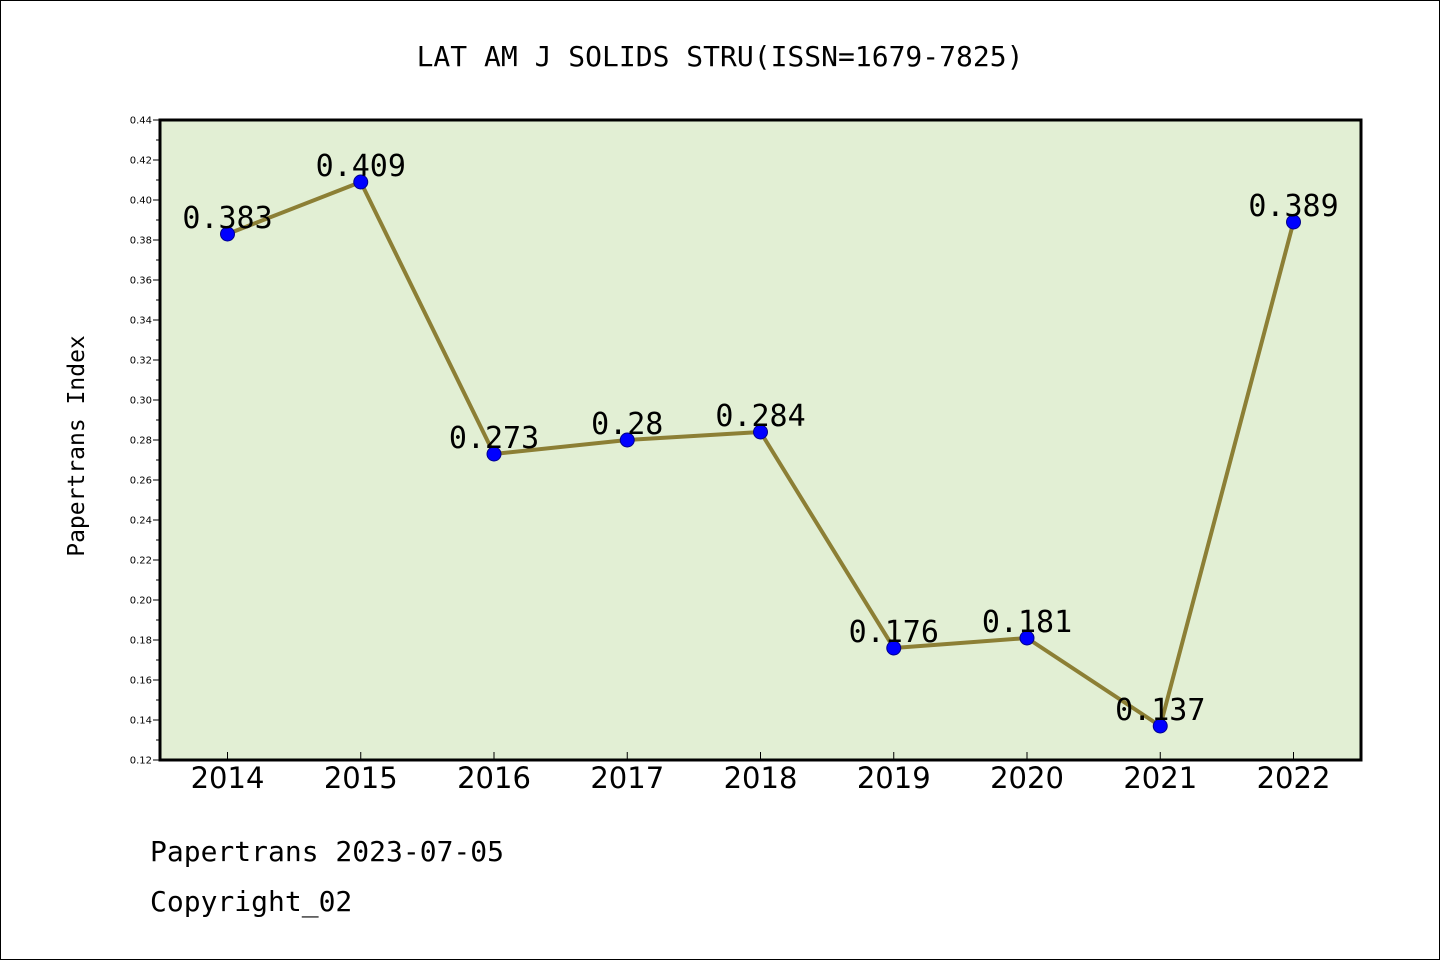 Image resolution: width=1440 pixels, height=960 pixels. Describe the element at coordinates (627, 778) in the screenshot. I see `x-tick-label: 2017` at that location.